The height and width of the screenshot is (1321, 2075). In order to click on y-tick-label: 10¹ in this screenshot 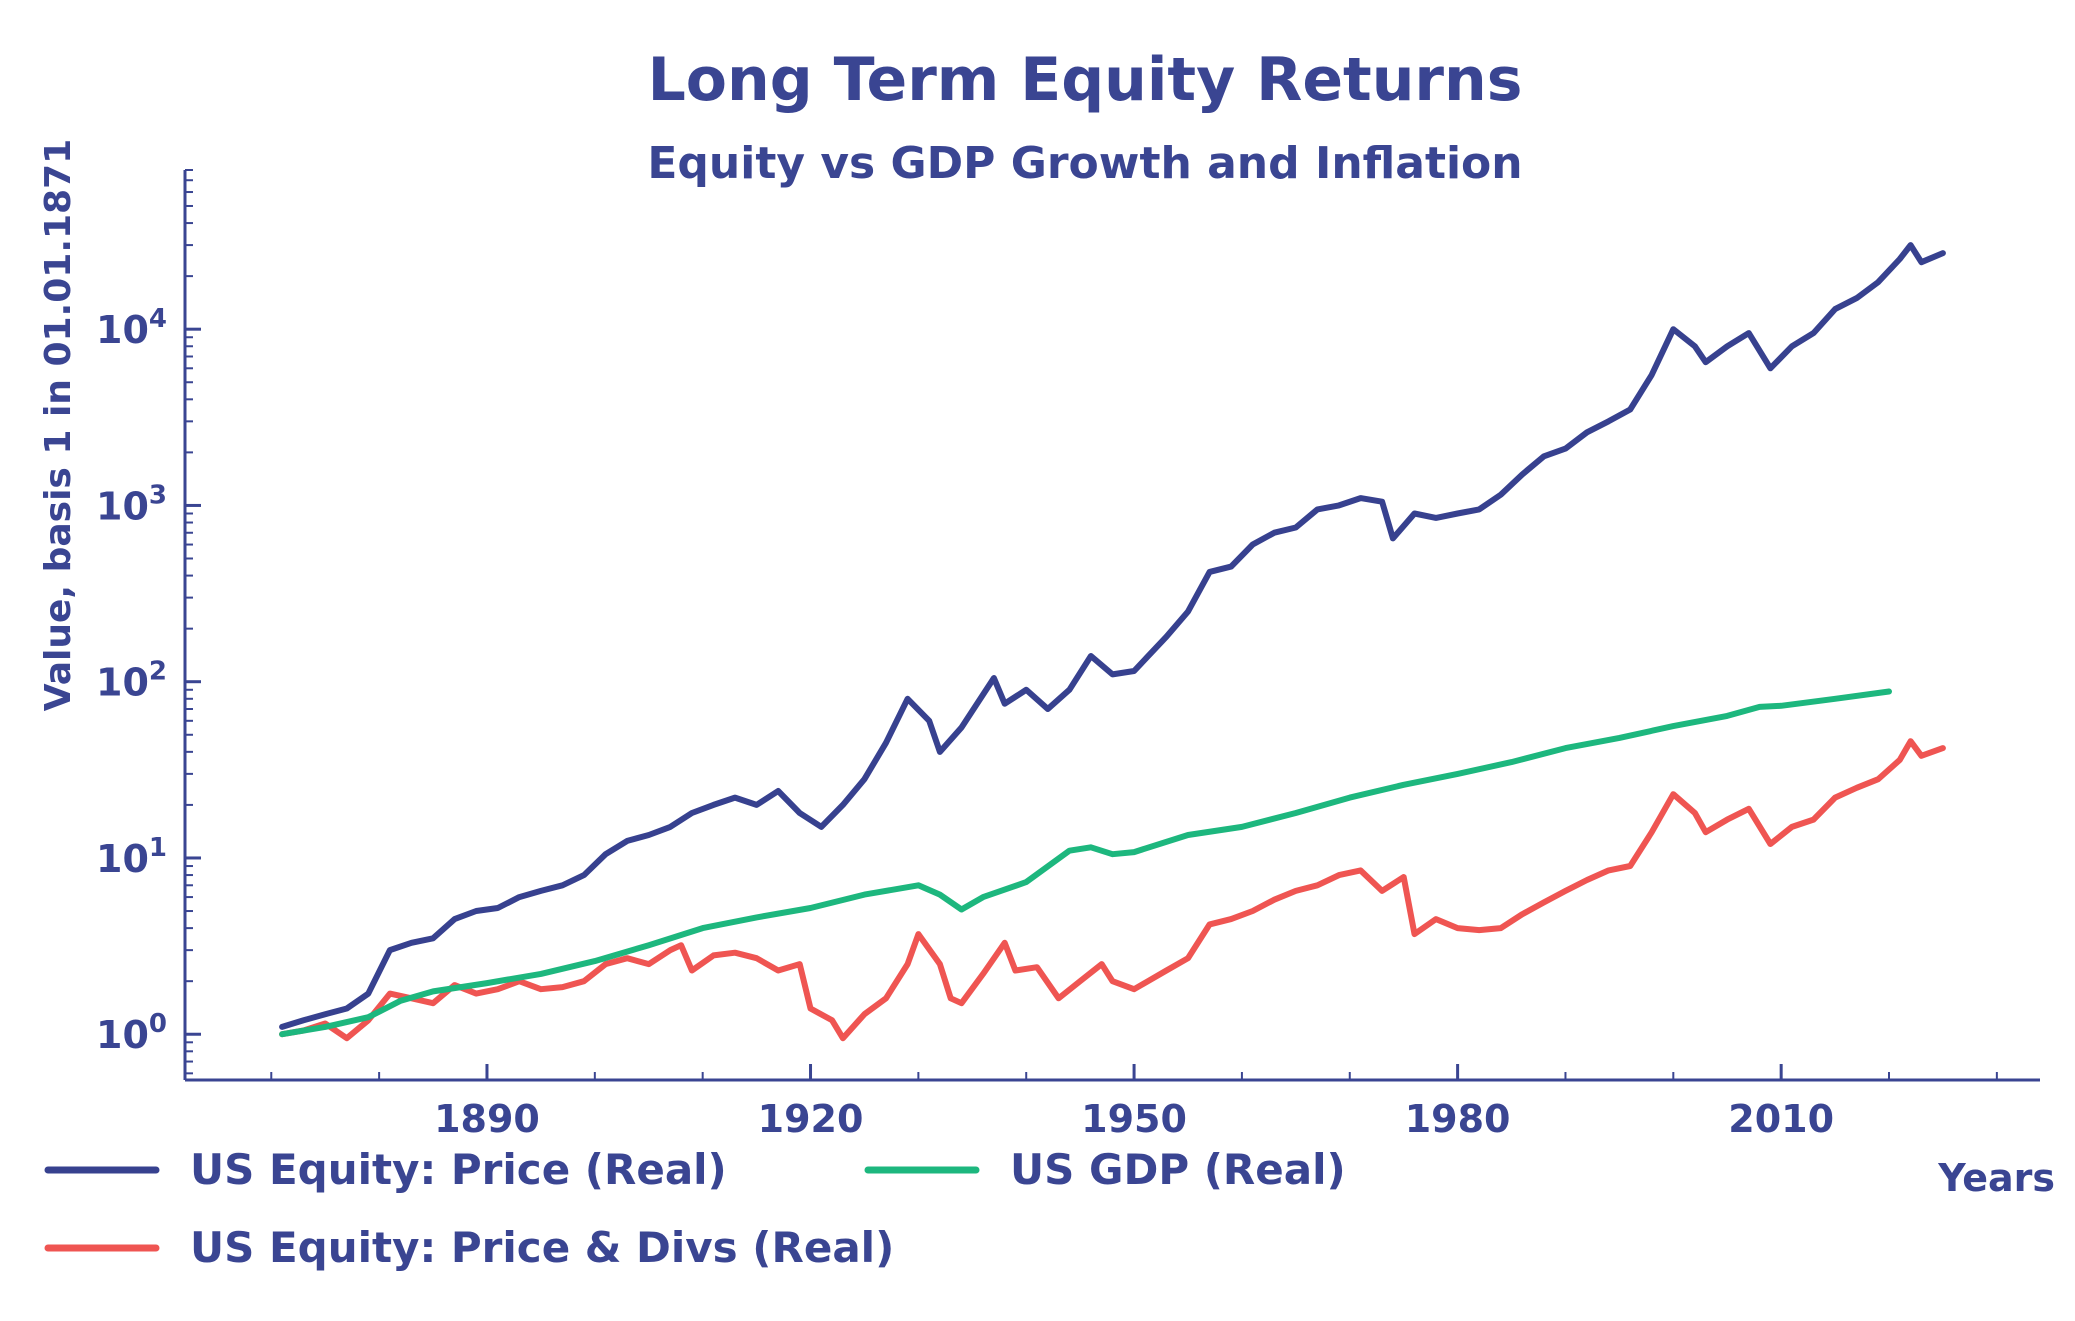, I will do `click(131, 857)`.